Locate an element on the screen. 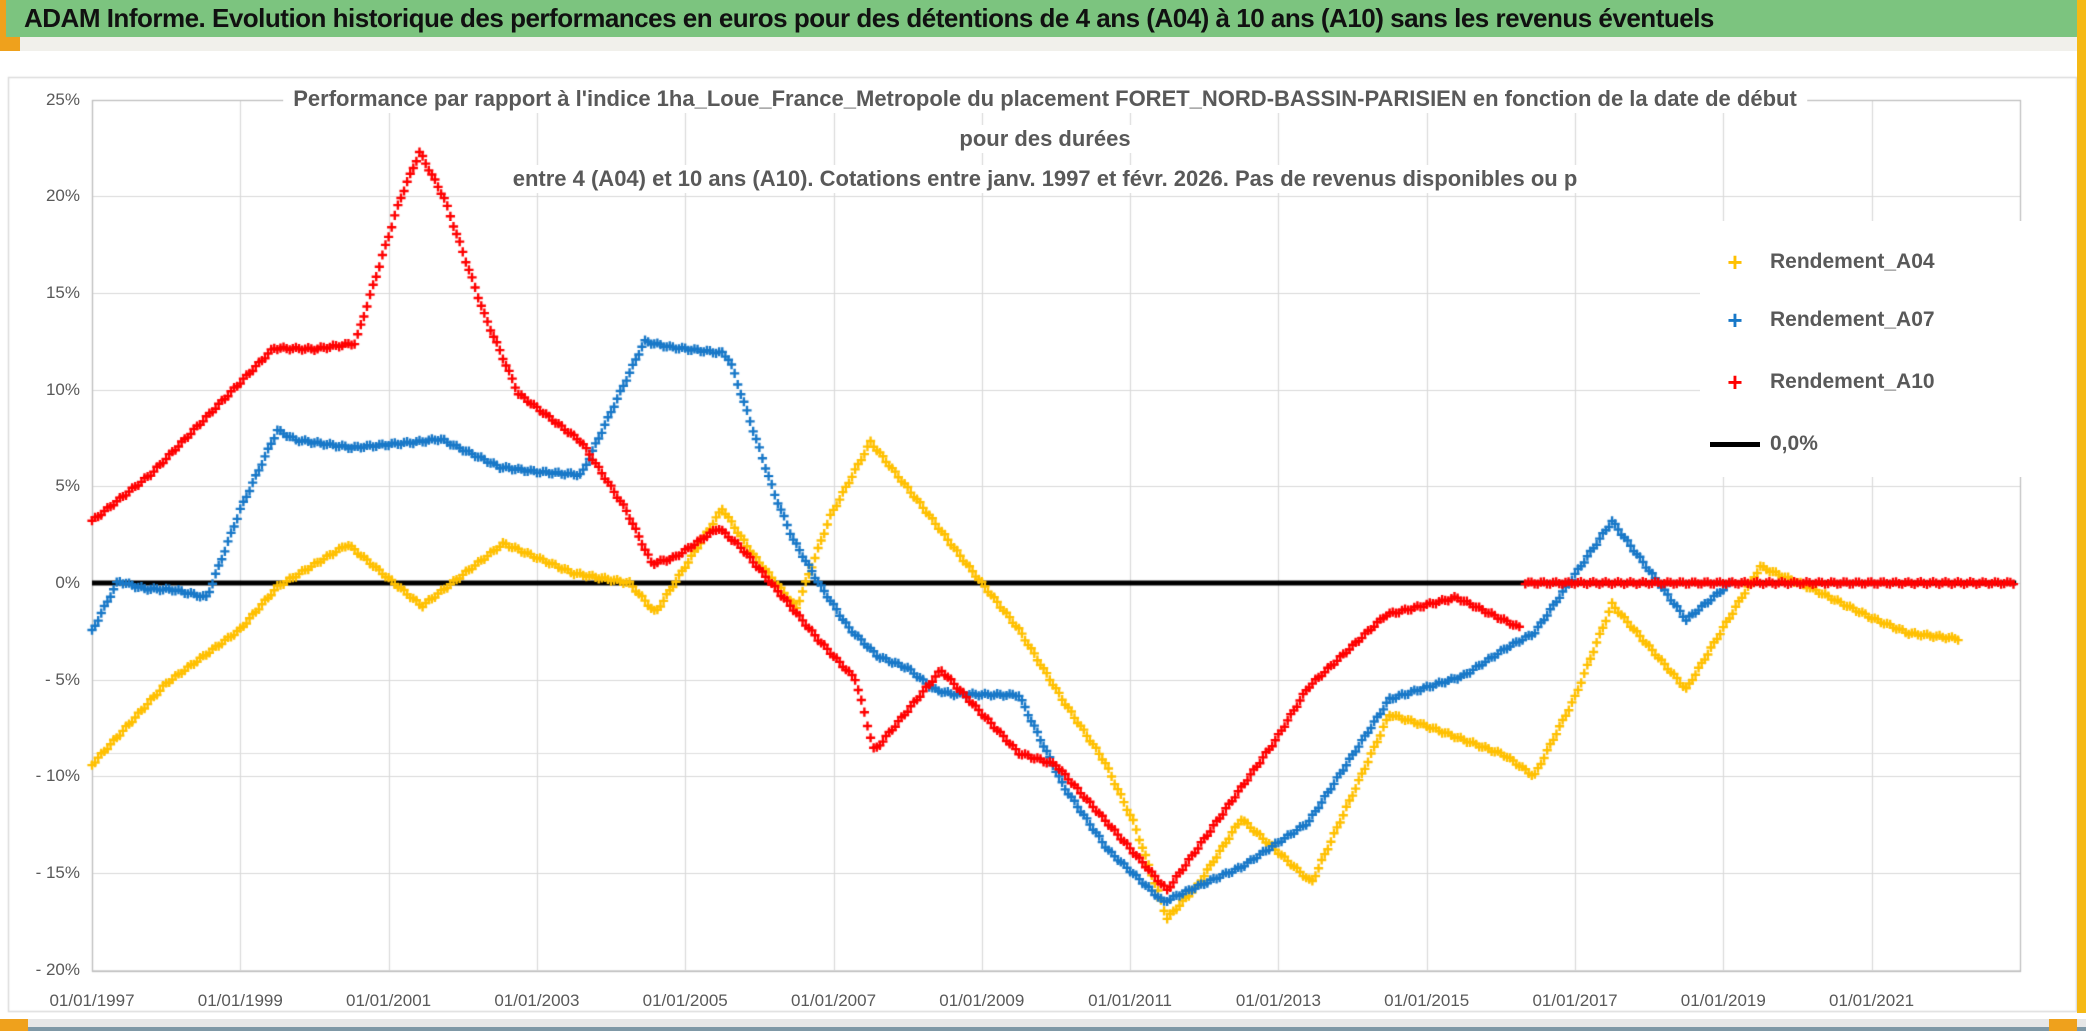 Image resolution: width=2086 pixels, height=1031 pixels. legend-item-0-0-: 0,0% is located at coordinates (1759, 444).